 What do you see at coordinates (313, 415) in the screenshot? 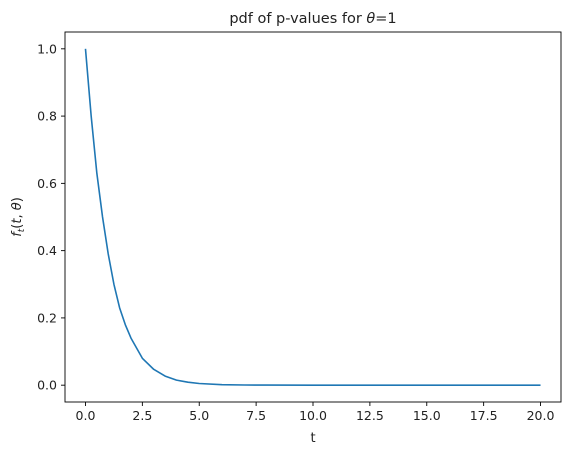
I see `x-tick-label: 10.0` at bounding box center [313, 415].